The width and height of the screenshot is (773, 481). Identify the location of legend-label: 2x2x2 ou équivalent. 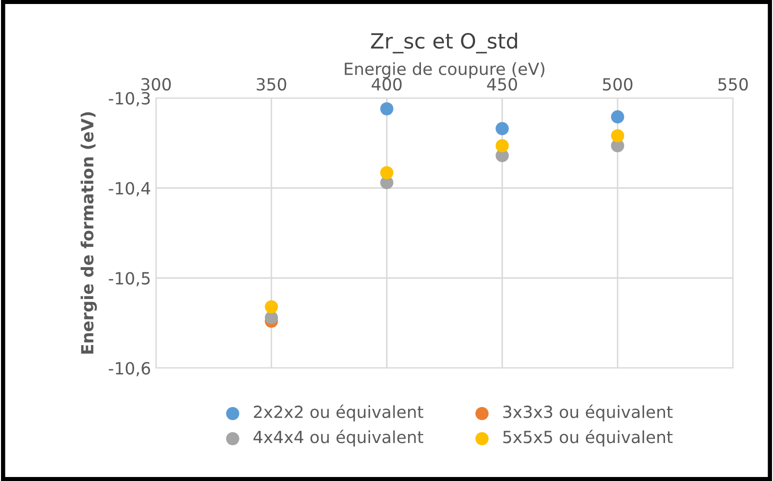
(339, 413).